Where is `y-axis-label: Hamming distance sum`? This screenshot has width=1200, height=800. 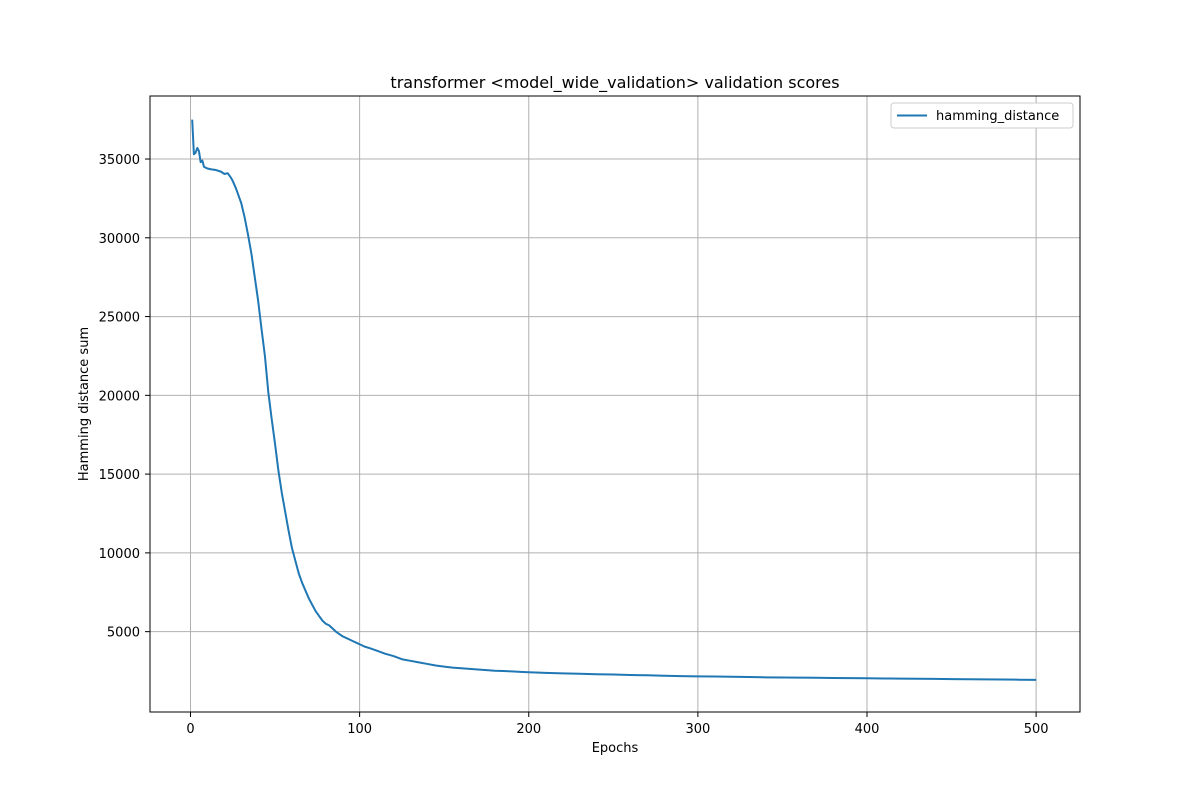
y-axis-label: Hamming distance sum is located at coordinates (84, 404).